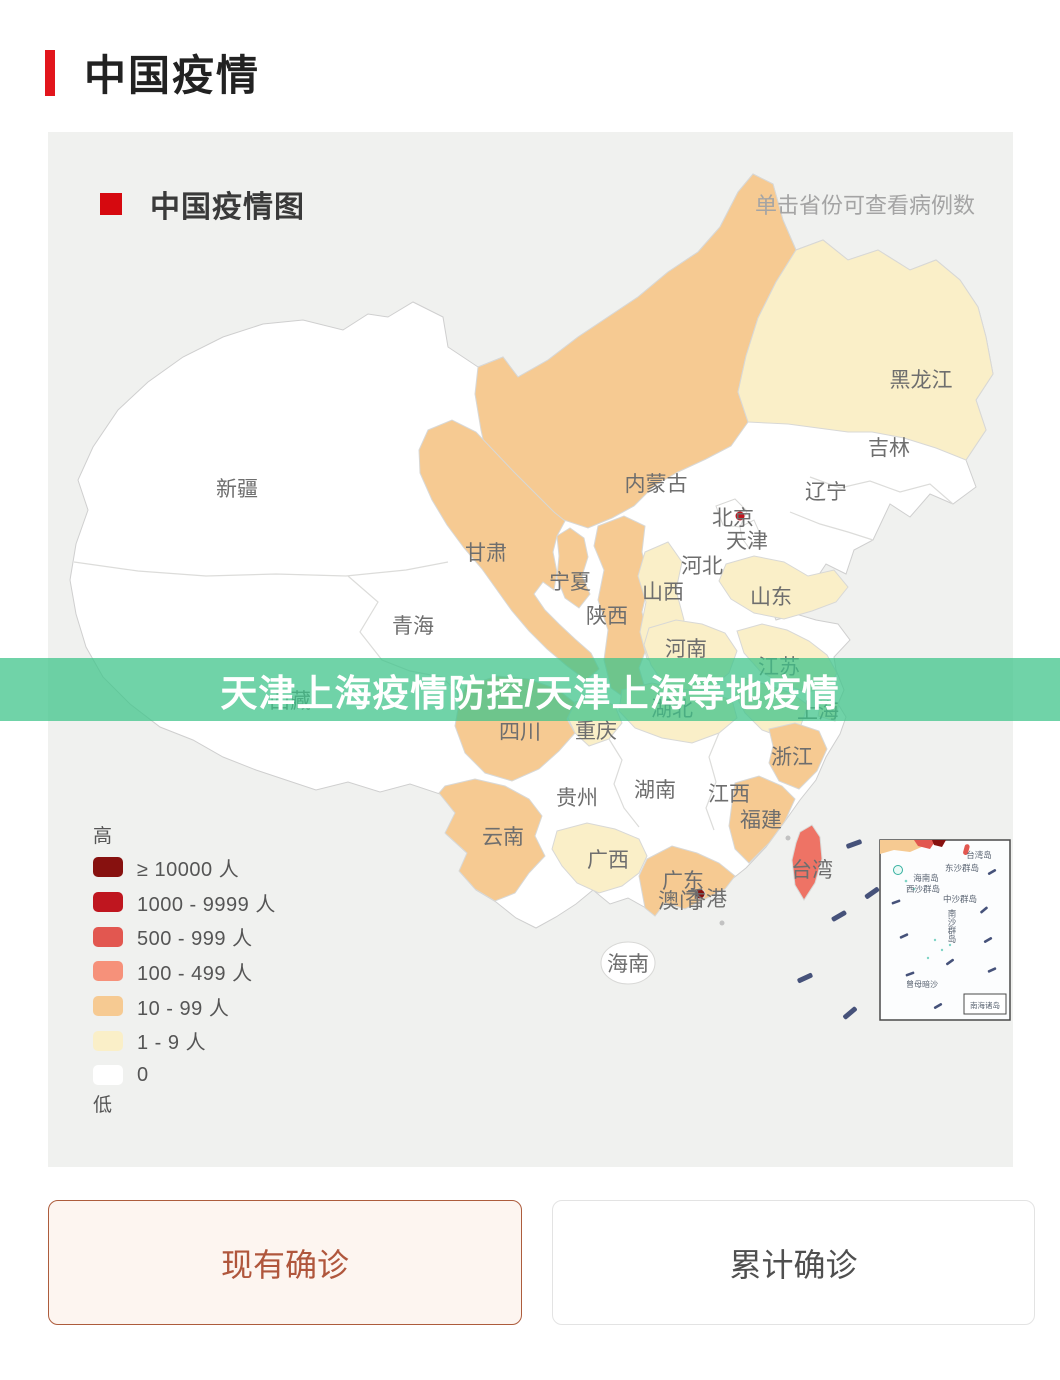  Describe the element at coordinates (700, 894) in the screenshot. I see `province-hongkong` at that location.